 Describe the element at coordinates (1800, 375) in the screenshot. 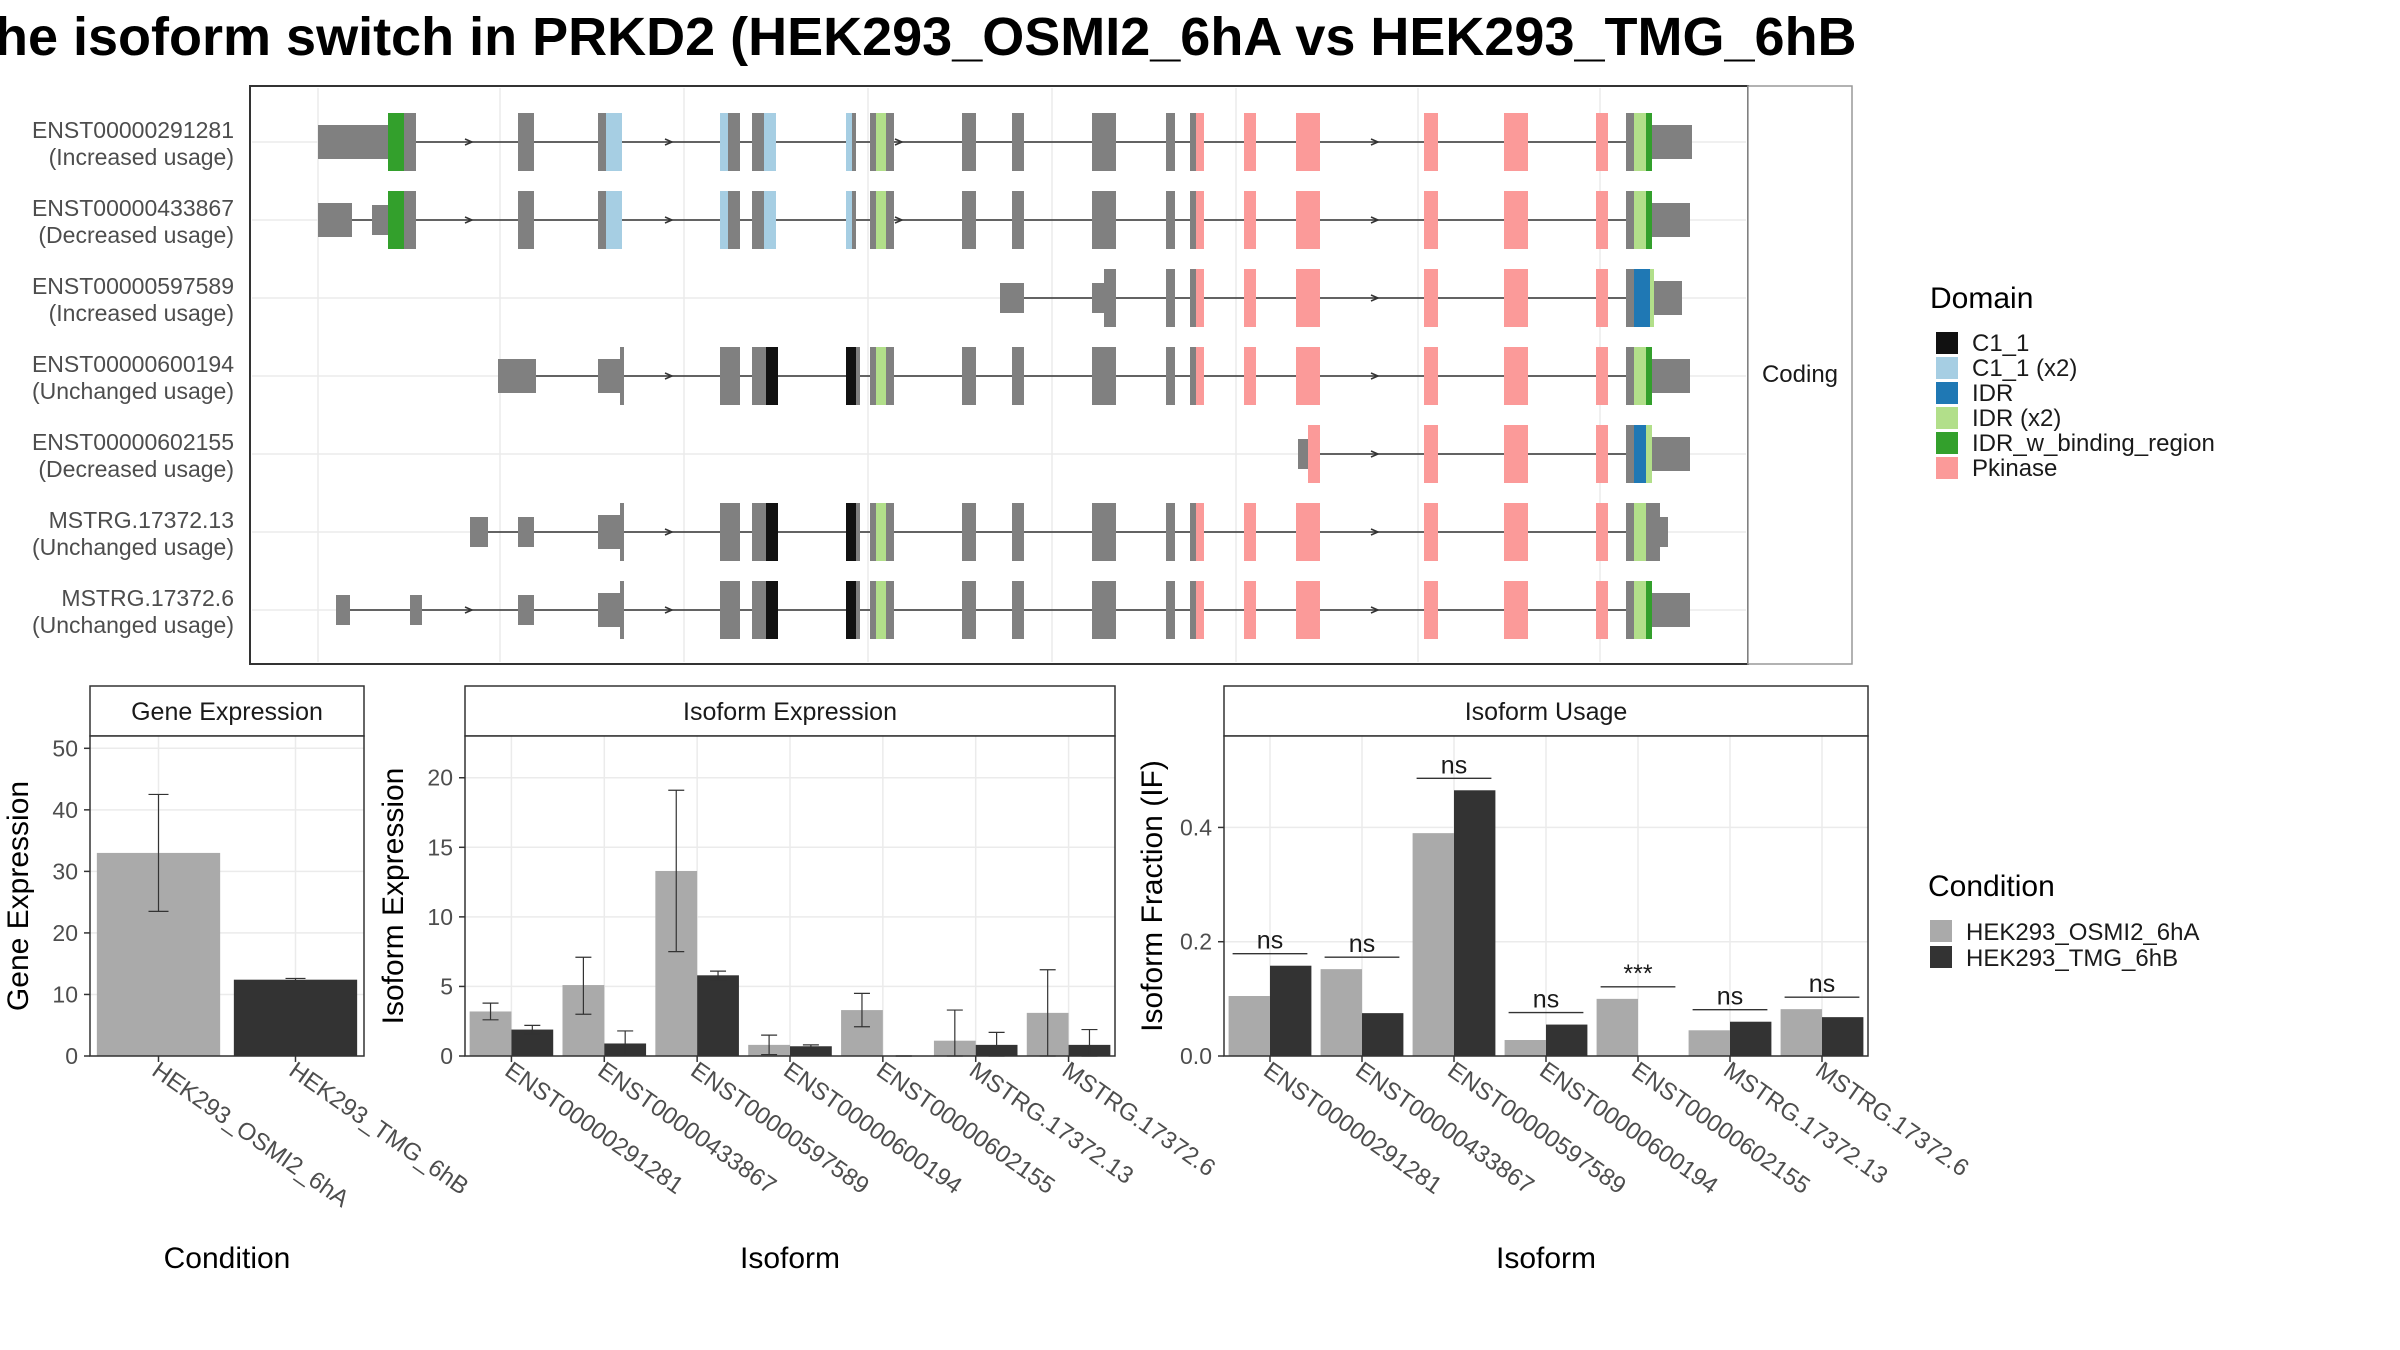

I see `coding-strip` at that location.